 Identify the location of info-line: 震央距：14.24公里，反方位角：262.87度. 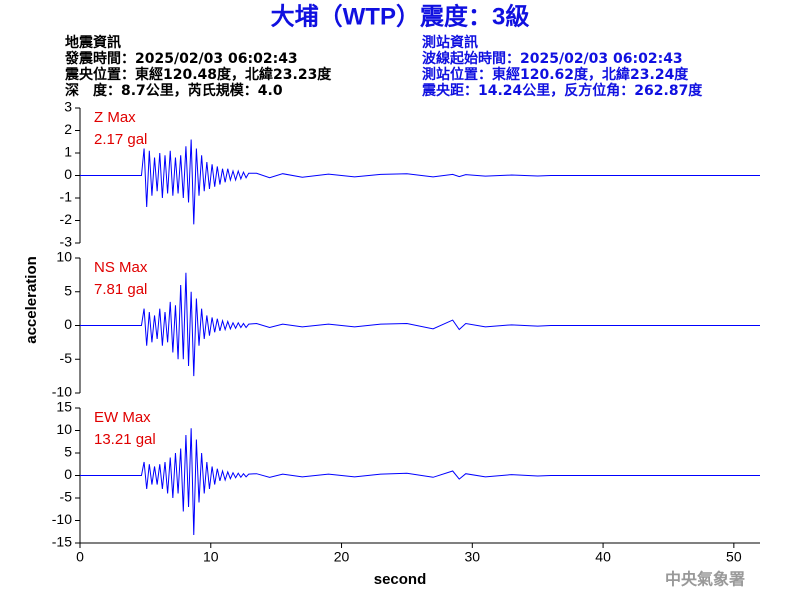
(562, 90).